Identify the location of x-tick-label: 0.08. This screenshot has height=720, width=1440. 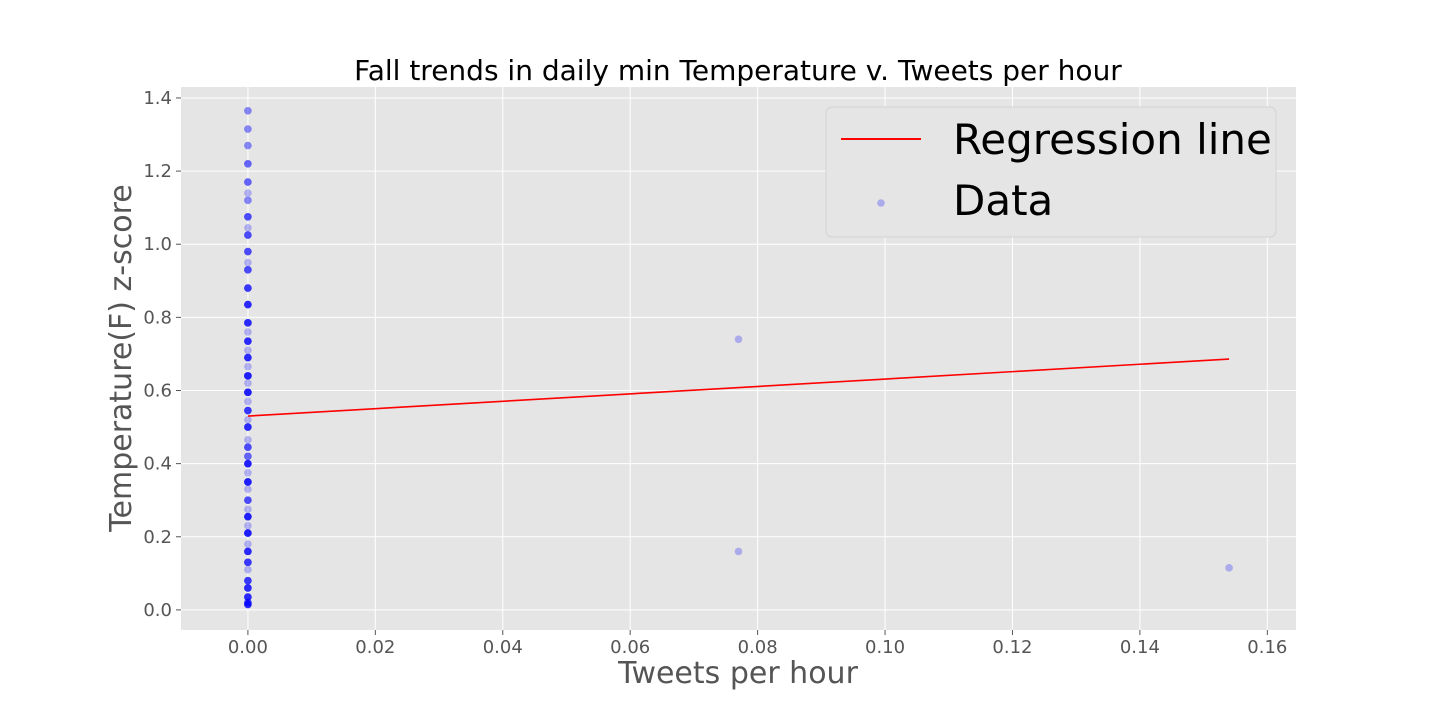
(758, 647).